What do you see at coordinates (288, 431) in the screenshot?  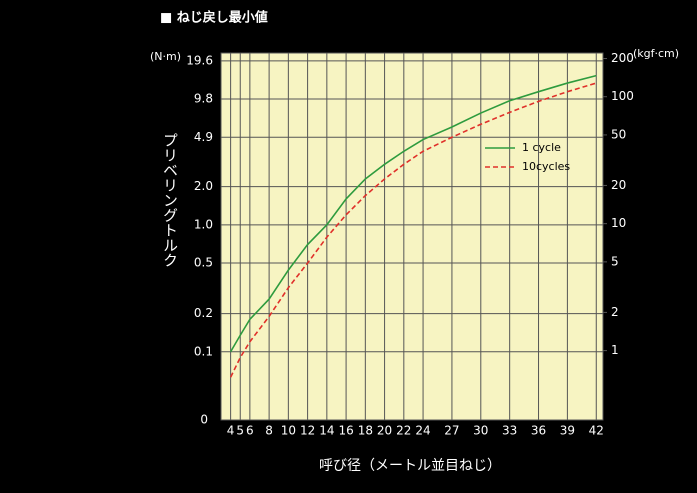 I see `x-tick-label: 10` at bounding box center [288, 431].